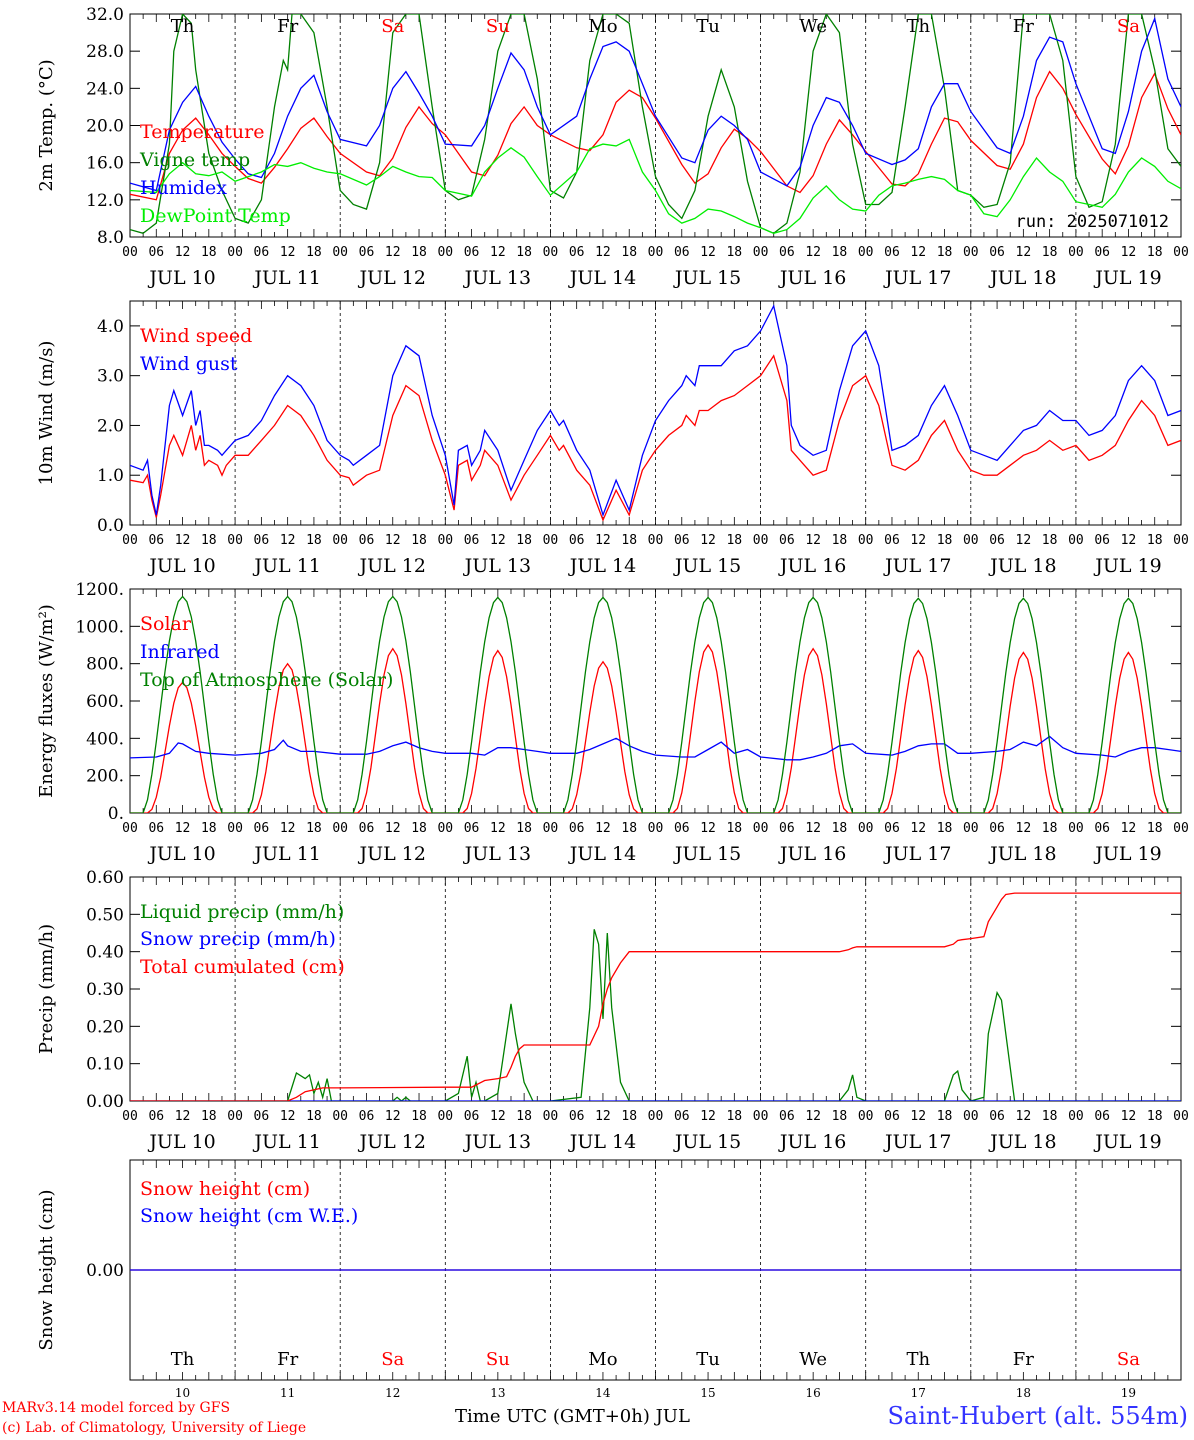 Image resolution: width=1194 pixels, height=1440 pixels. I want to click on series-line-solar, so click(655, 728).